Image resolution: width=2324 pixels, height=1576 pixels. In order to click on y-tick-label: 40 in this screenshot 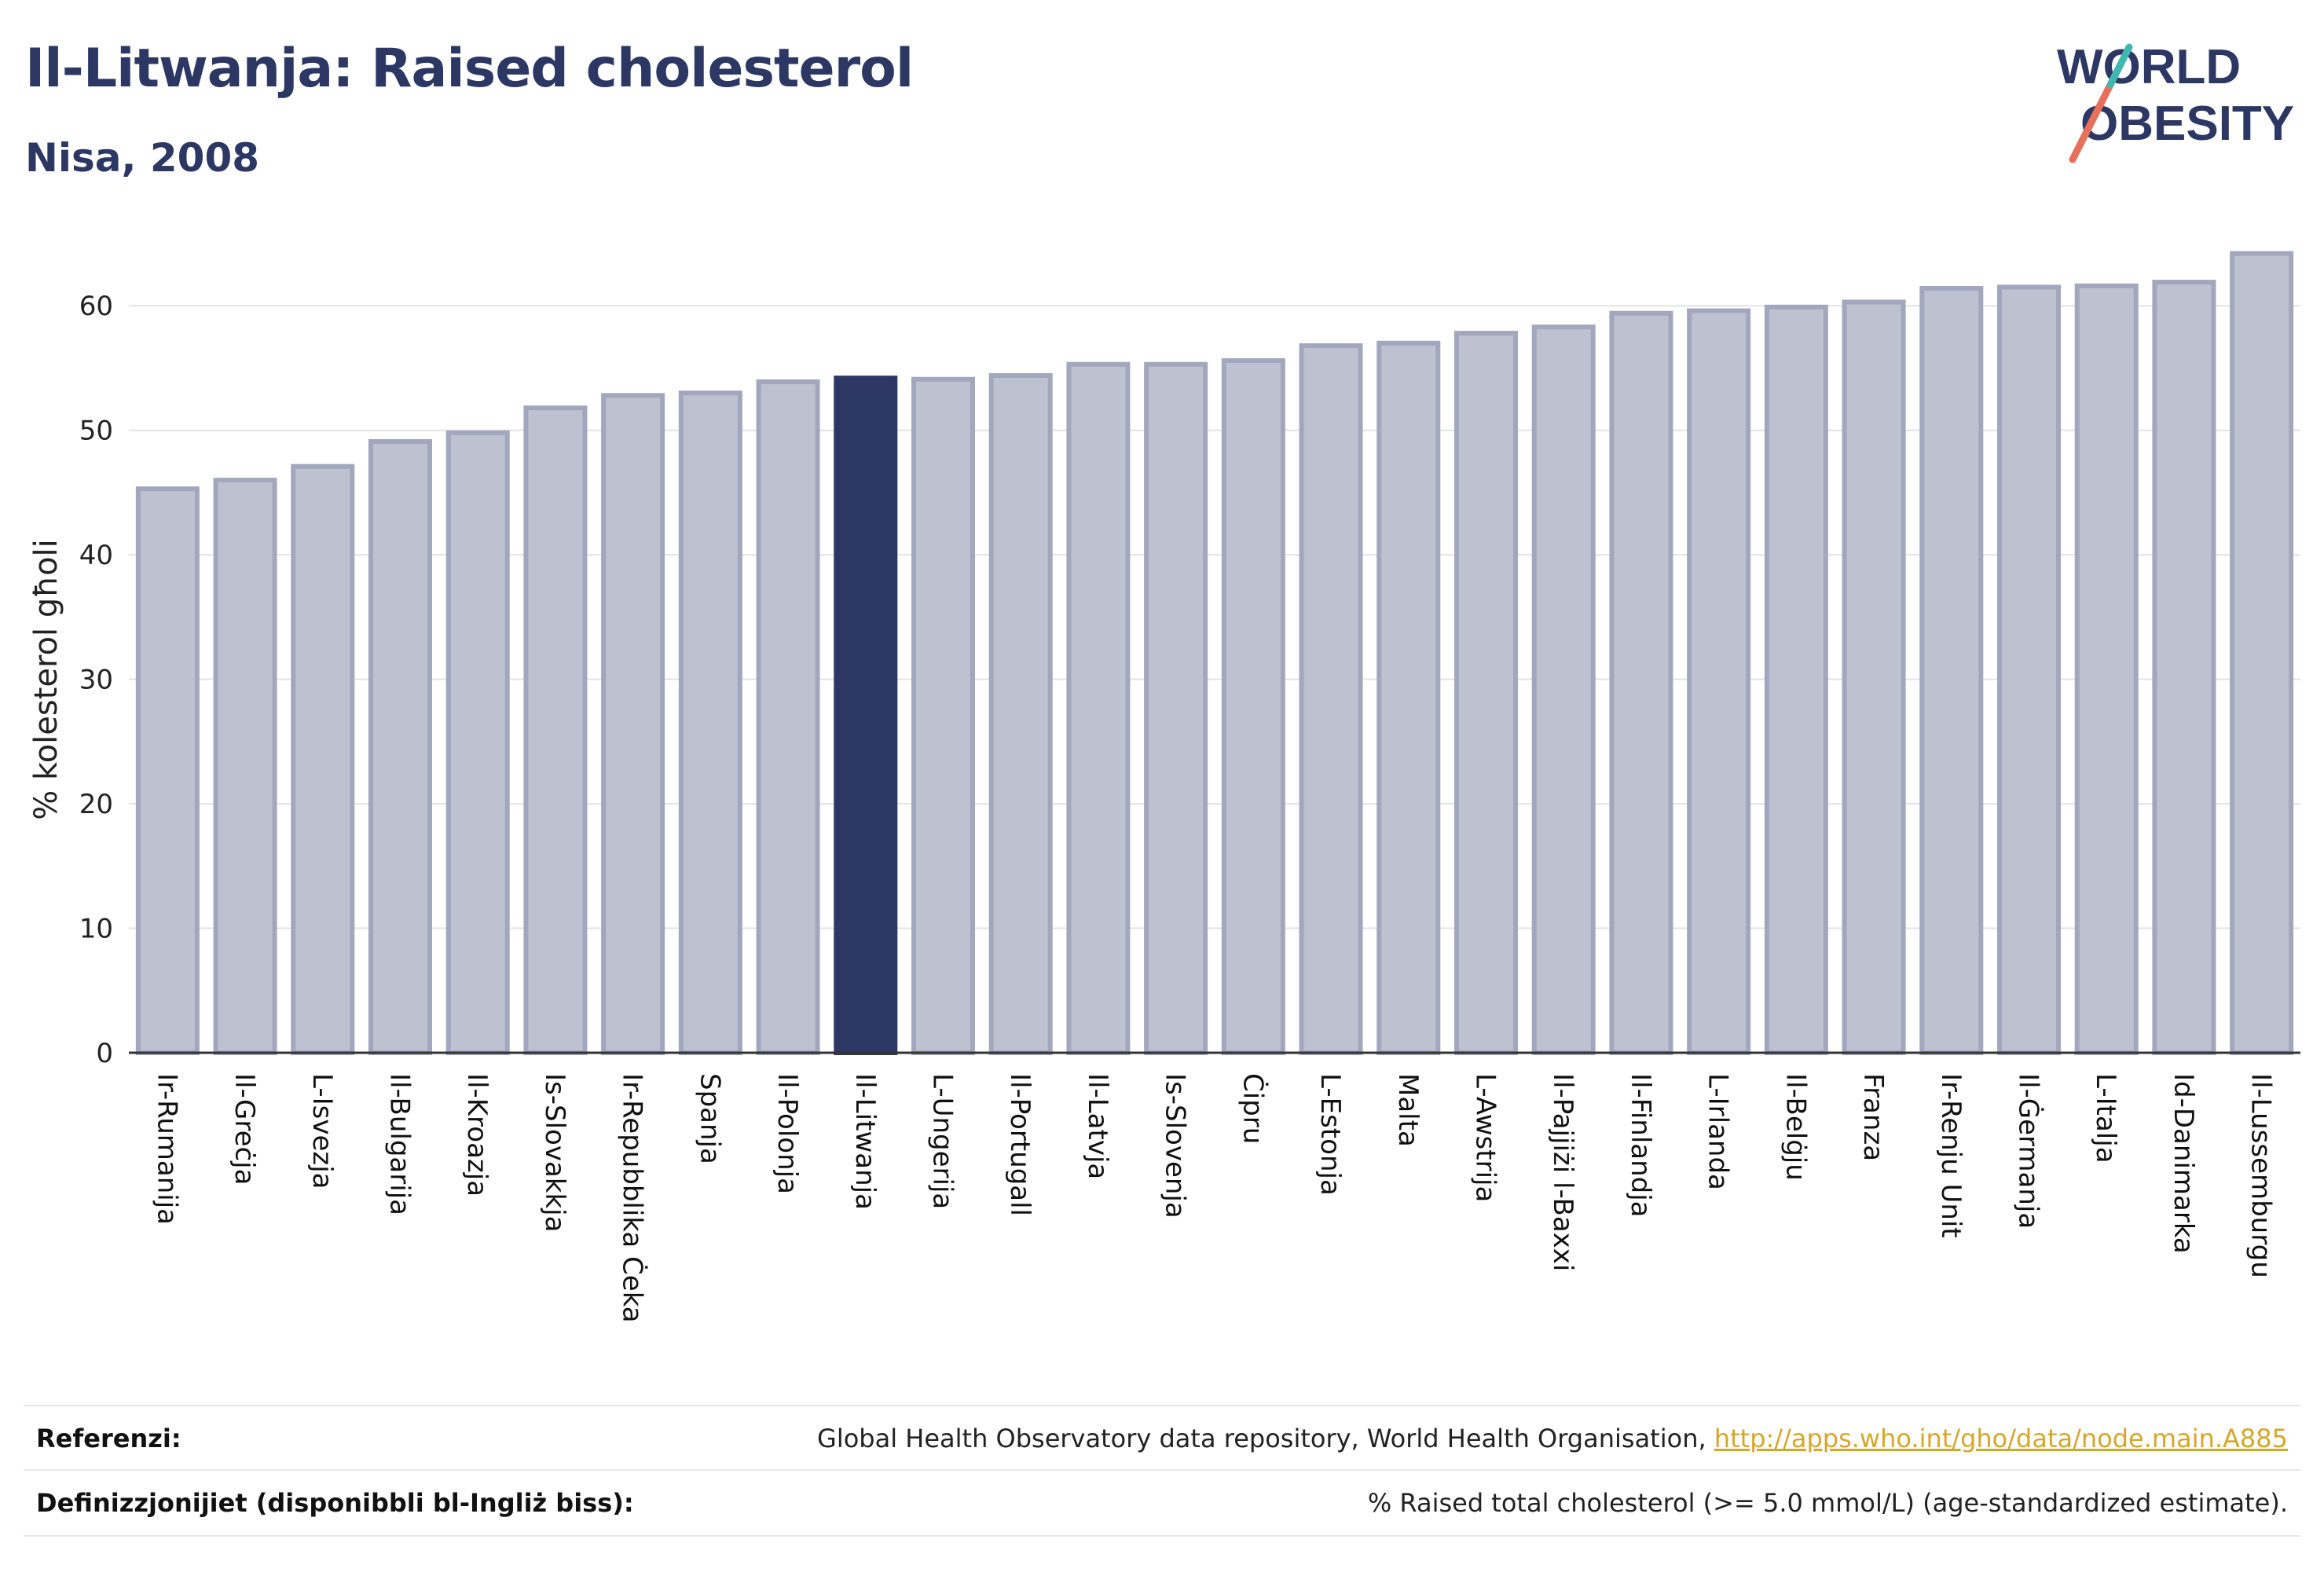, I will do `click(96, 555)`.